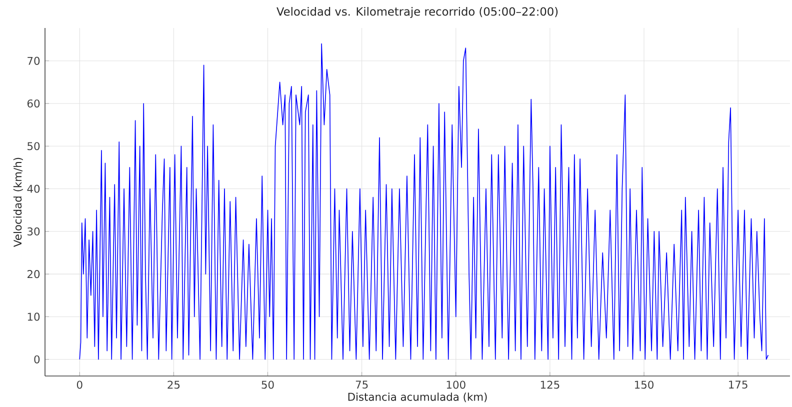 The image size is (792, 407). What do you see at coordinates (34, 316) in the screenshot?
I see `y-tick-label: 10` at bounding box center [34, 316].